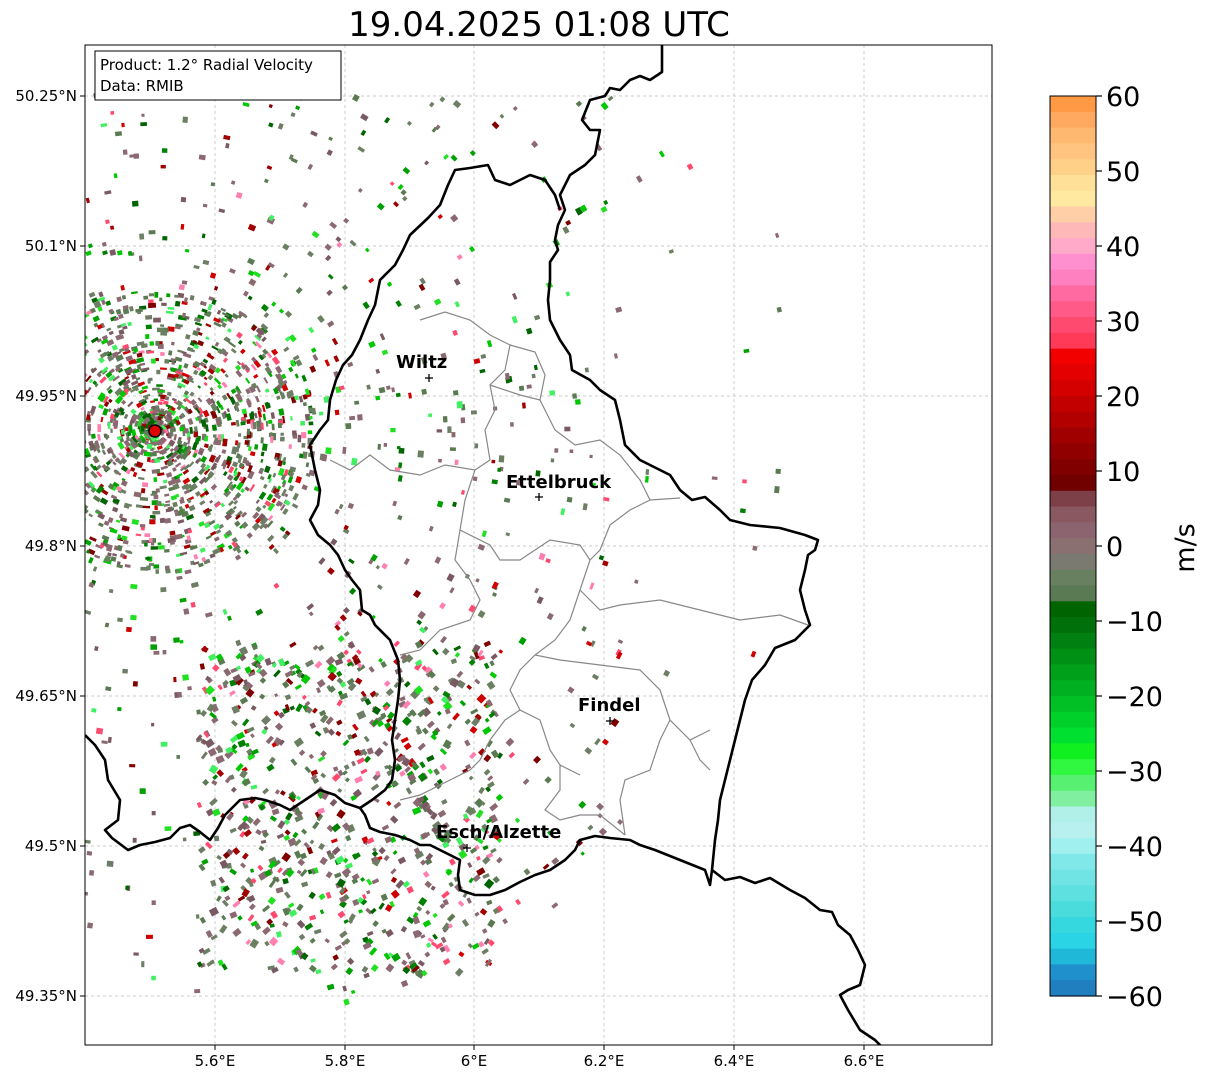 This screenshot has width=1207, height=1081. I want to click on lat-label: 49.65°N, so click(46, 696).